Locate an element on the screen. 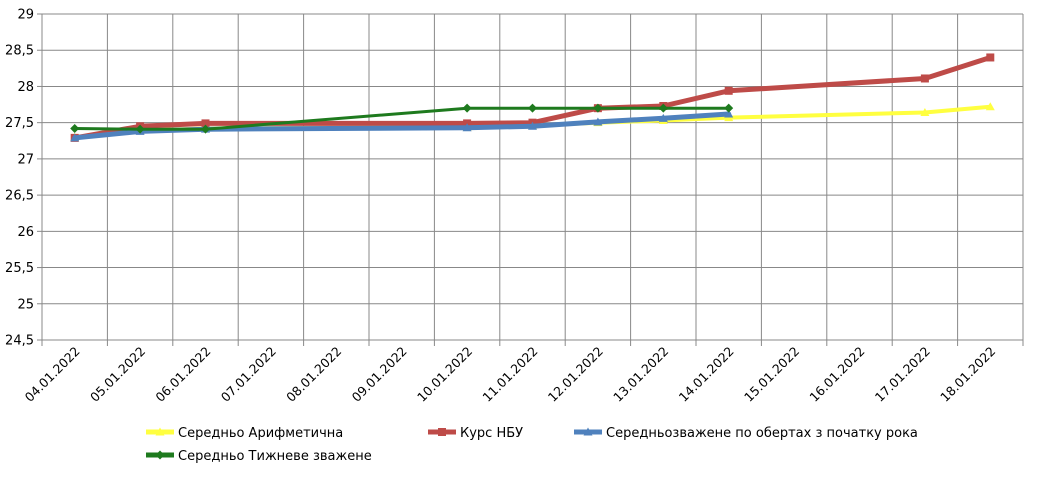 The height and width of the screenshot is (478, 1055). legend-label: Середньо Тижневе зважене is located at coordinates (275, 456).